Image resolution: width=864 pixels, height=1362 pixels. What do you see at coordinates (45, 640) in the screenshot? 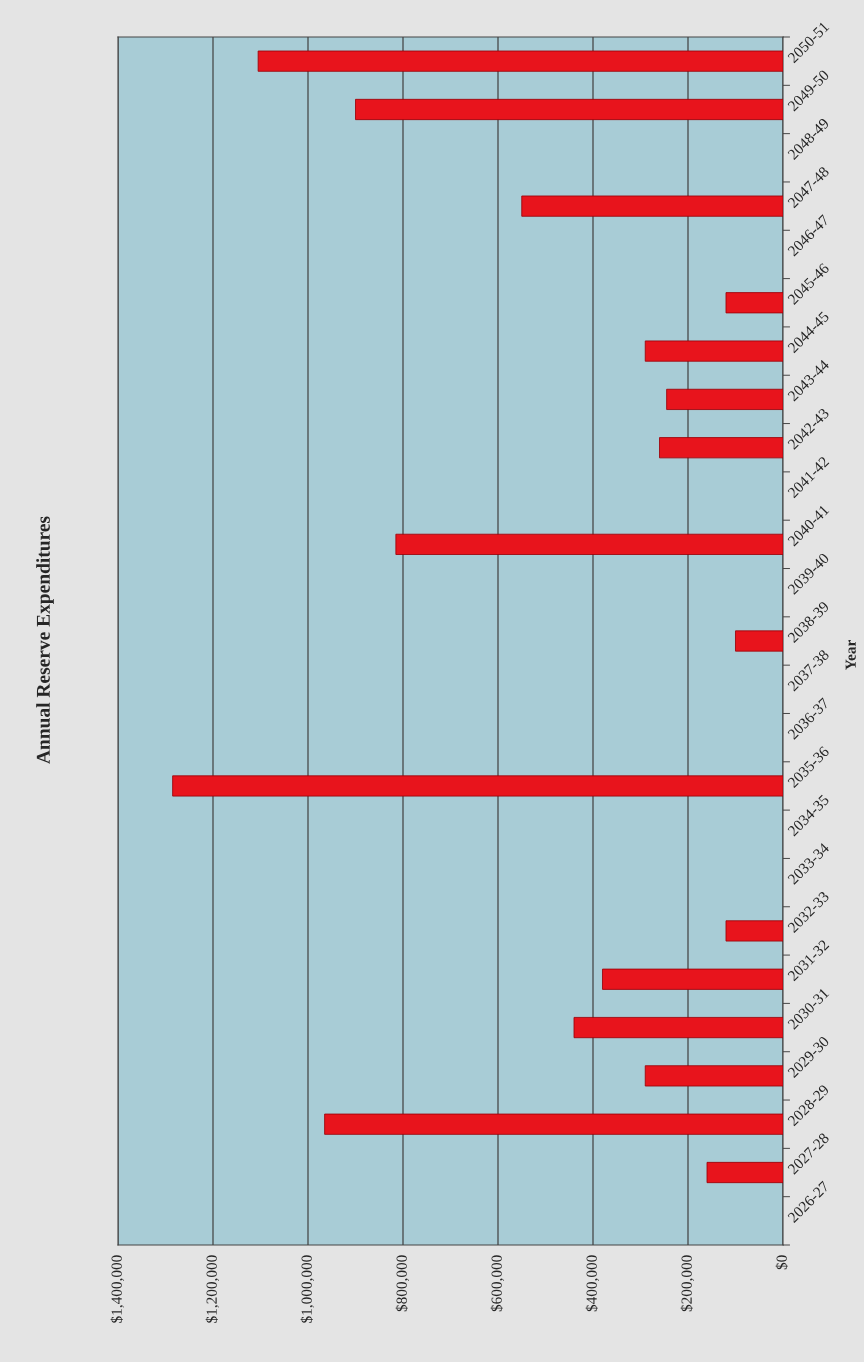
I see `text: Annual Reserve Expenditures` at bounding box center [45, 640].